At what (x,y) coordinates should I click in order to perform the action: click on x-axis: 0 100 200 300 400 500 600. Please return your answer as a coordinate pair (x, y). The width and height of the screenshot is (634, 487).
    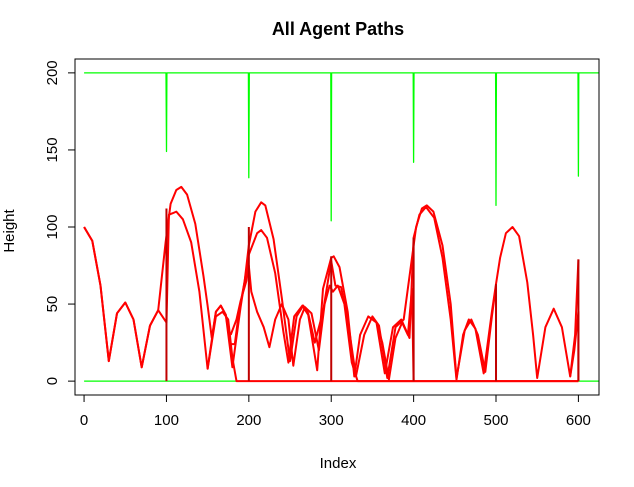
    Looking at the image, I should click on (335, 411).